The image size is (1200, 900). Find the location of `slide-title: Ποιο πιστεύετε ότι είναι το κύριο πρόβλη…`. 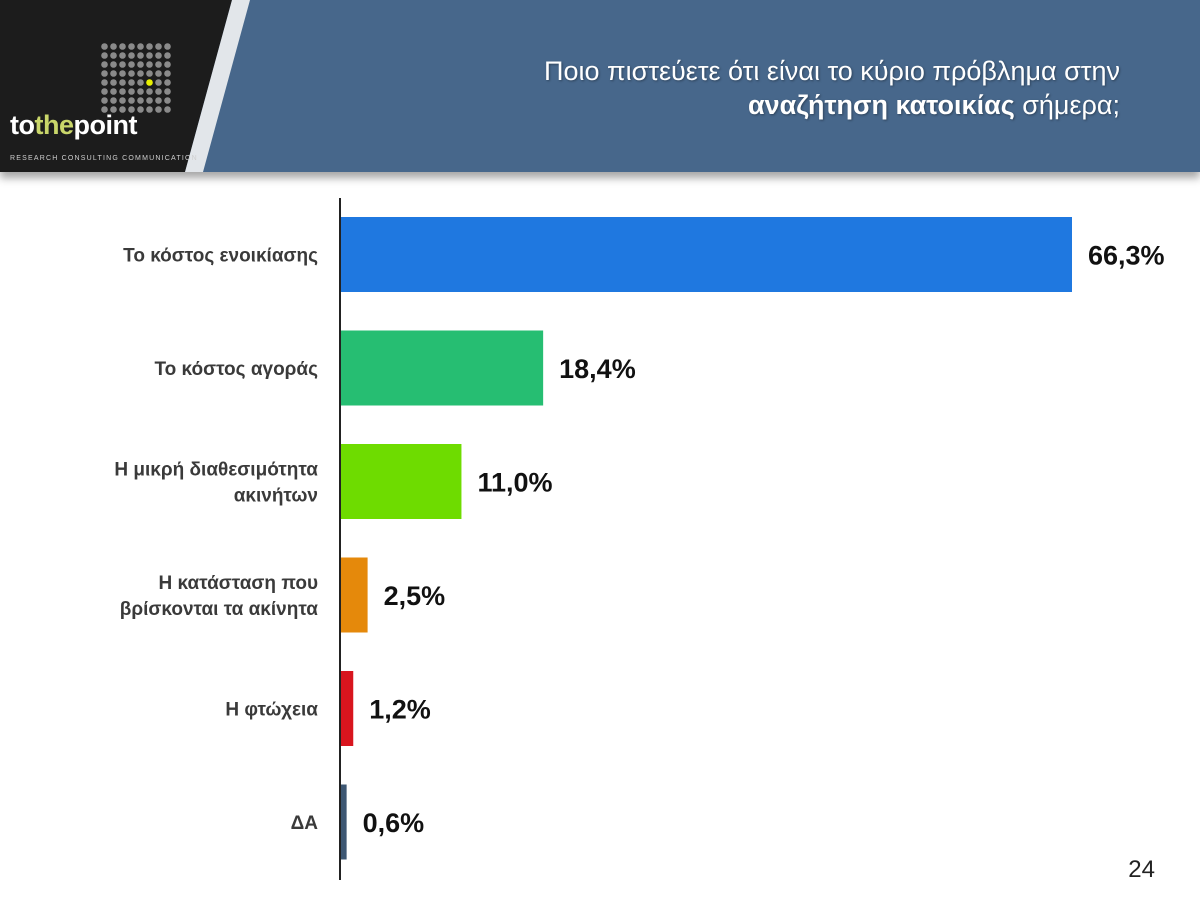

slide-title: Ποιο πιστεύετε ότι είναι το κύριο πρόβλη… is located at coordinates (720, 88).